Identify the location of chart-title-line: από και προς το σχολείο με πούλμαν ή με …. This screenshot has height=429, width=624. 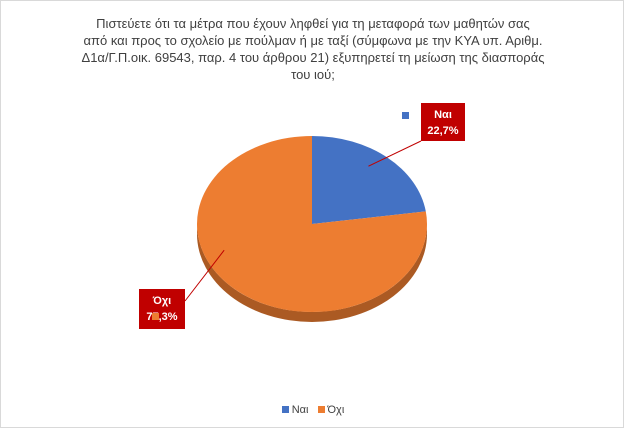
(313, 40).